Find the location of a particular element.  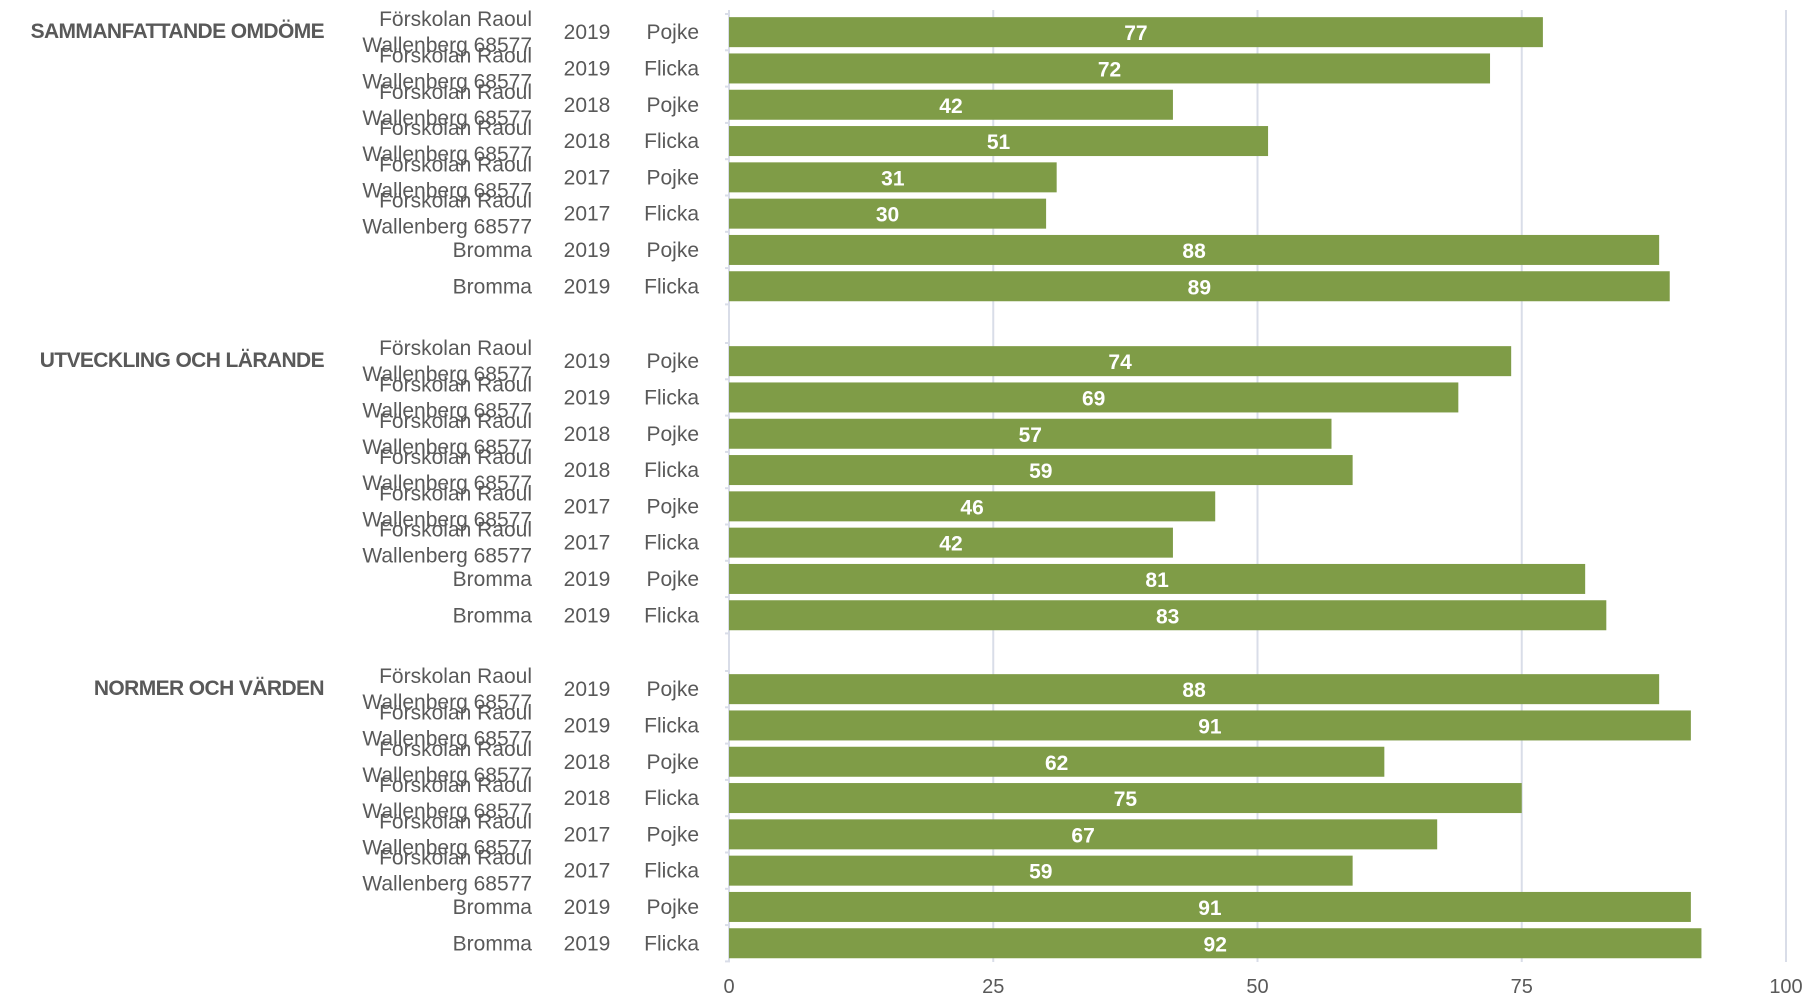

bar-value-label: 92 is located at coordinates (1215, 944).